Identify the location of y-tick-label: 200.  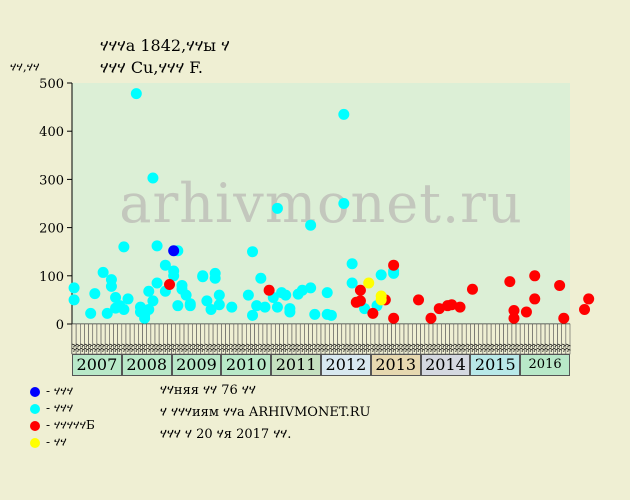
(51, 229).